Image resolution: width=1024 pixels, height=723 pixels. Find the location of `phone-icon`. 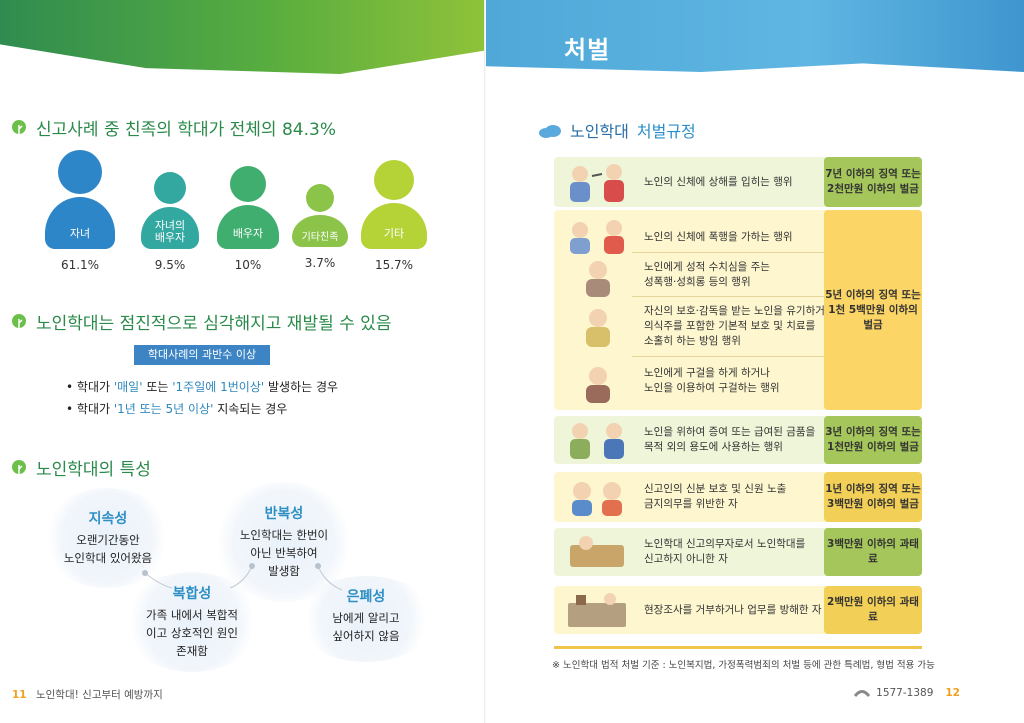

phone-icon is located at coordinates (862, 693).